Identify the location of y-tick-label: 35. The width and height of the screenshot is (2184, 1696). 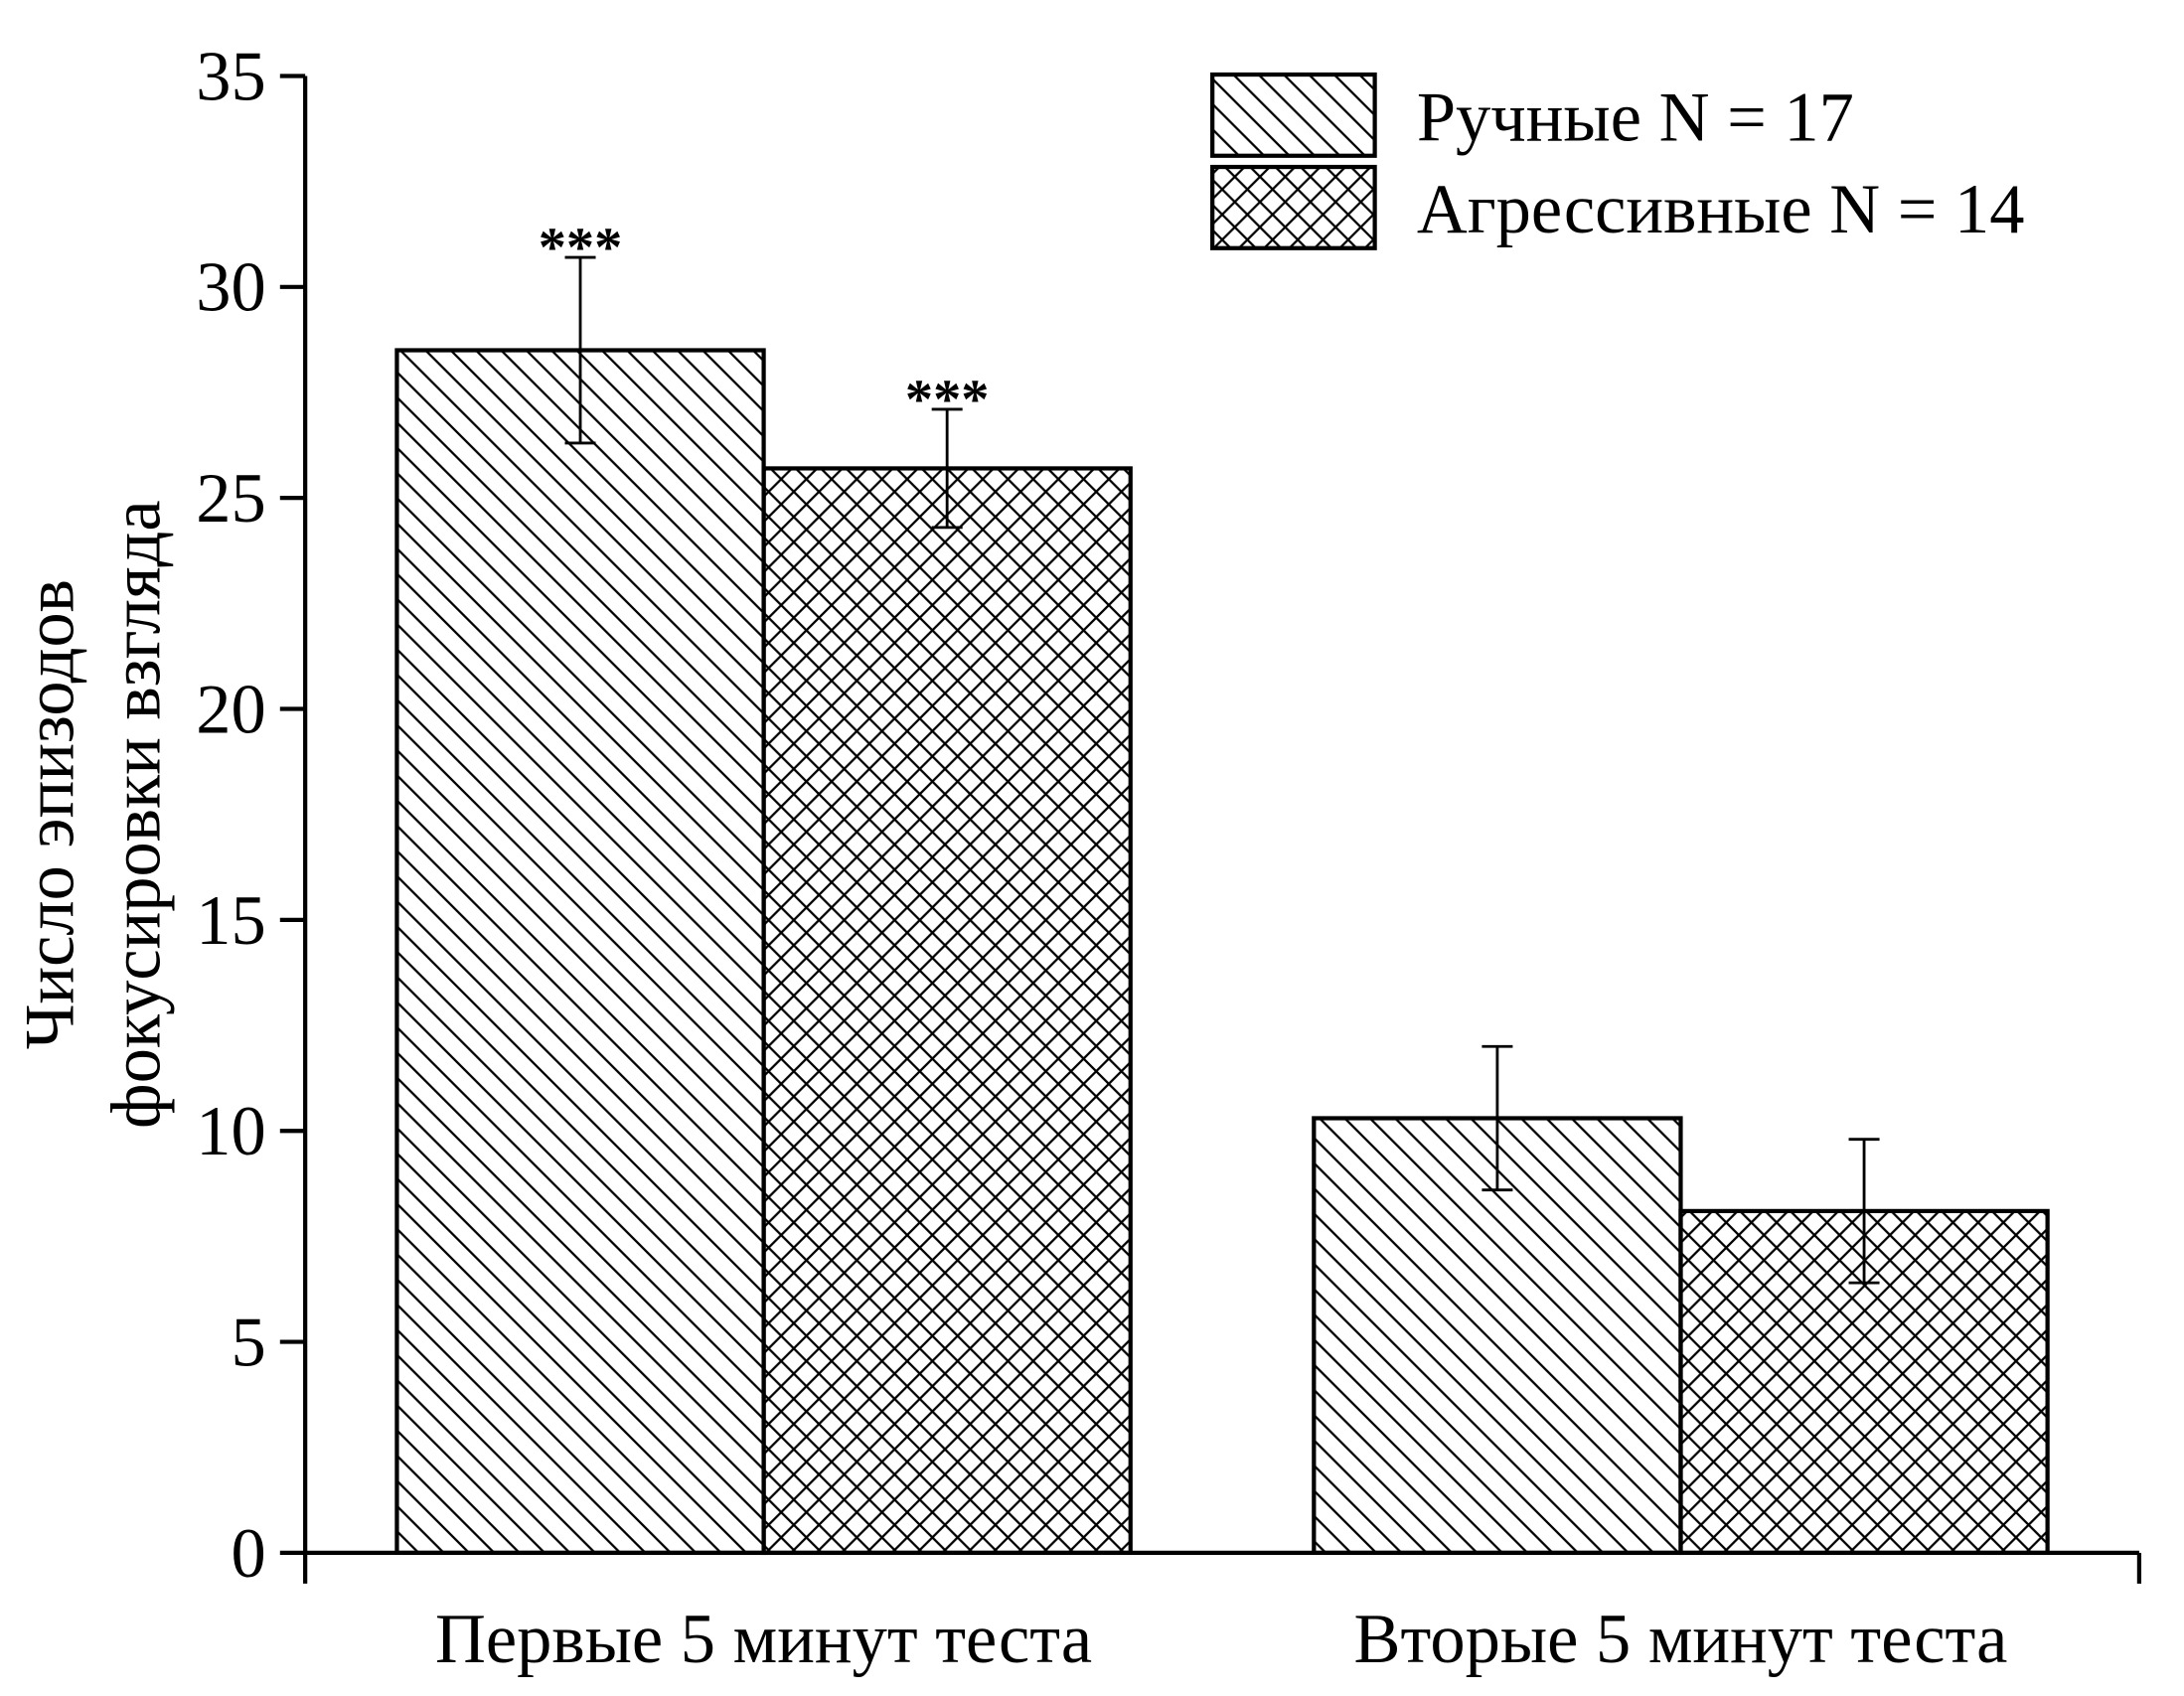
(230, 77).